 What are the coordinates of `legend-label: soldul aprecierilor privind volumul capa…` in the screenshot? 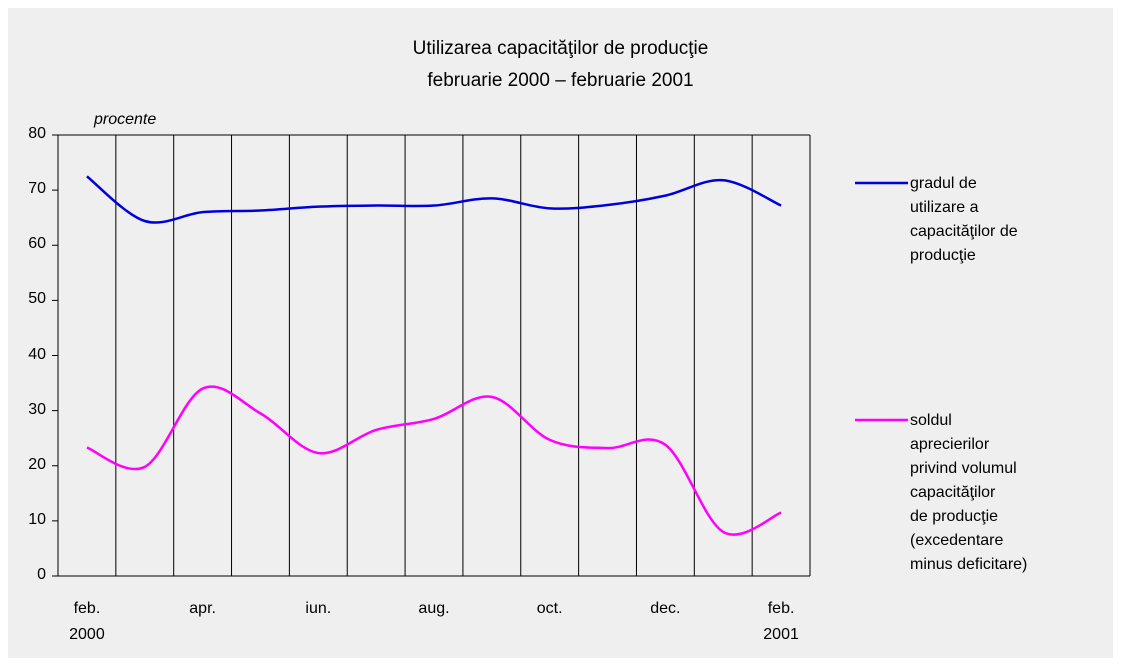 It's located at (969, 492).